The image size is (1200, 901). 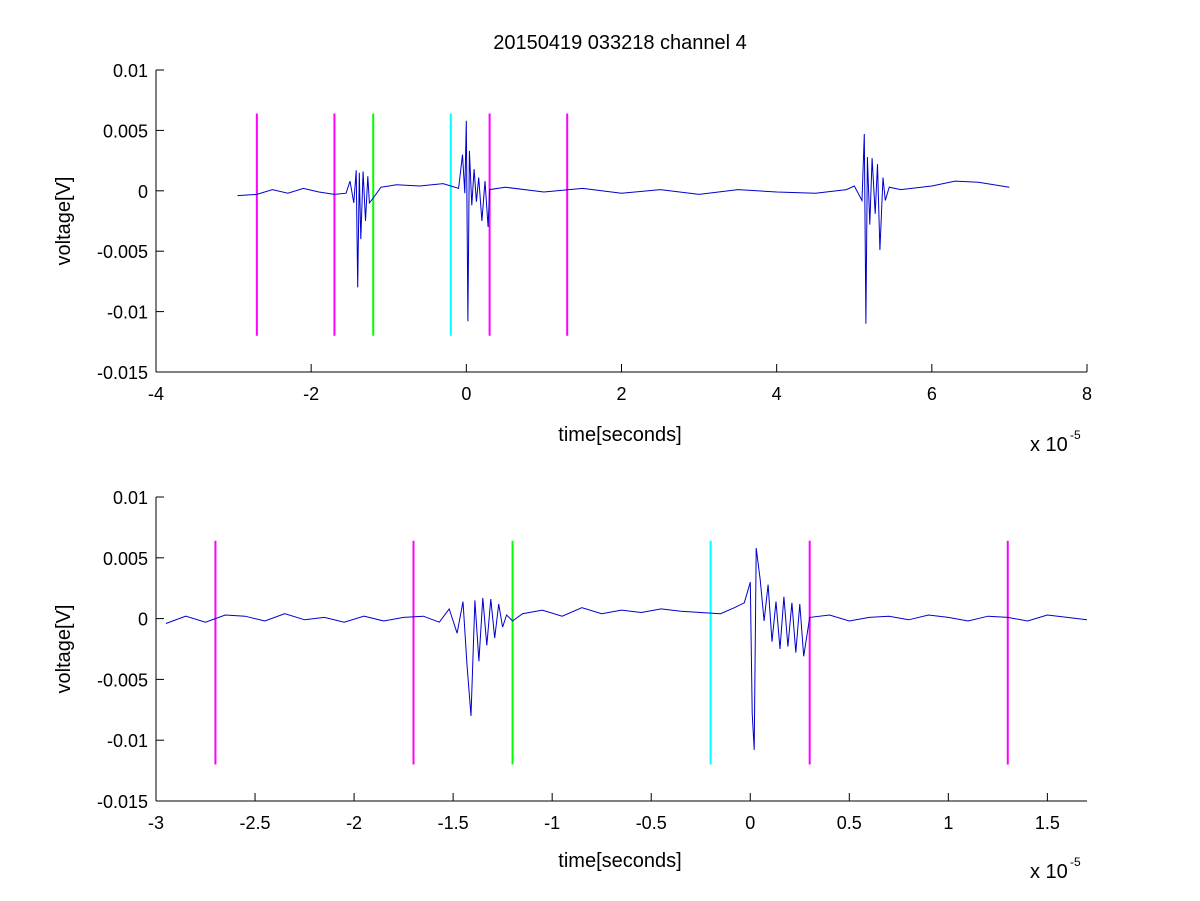 I want to click on bottom-x-tick-label: 0, so click(x=750, y=823).